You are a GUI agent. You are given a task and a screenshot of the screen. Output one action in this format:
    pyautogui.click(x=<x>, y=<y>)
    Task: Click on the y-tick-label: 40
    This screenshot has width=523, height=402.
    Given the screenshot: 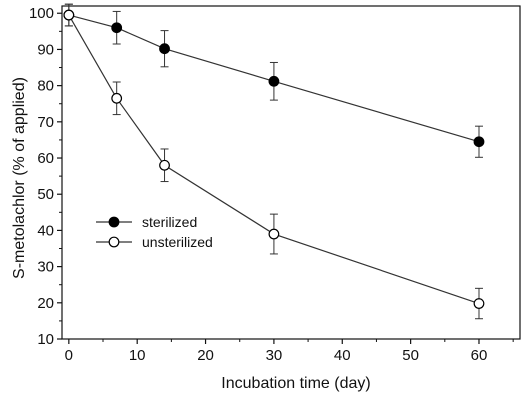 What is the action you would take?
    pyautogui.click(x=45, y=230)
    